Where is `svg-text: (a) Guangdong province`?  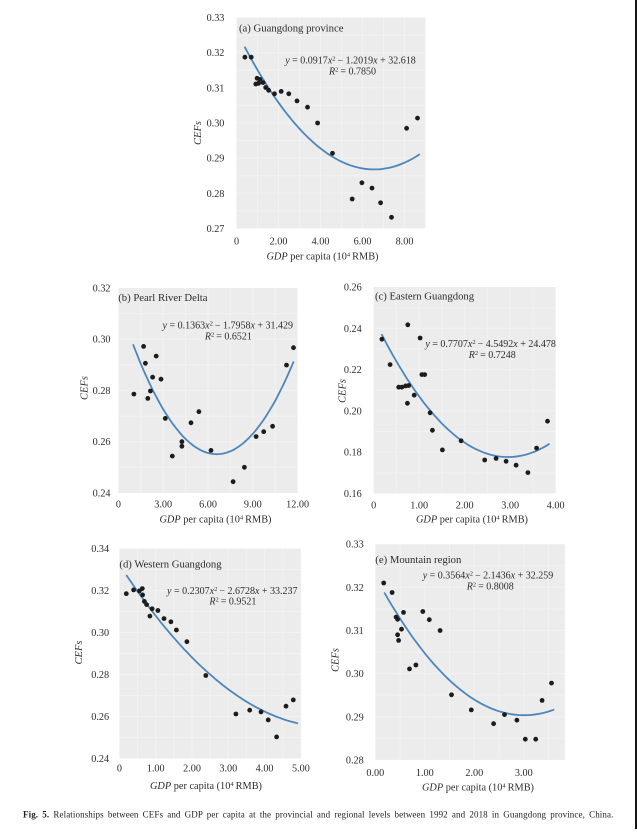
svg-text: (a) Guangdong province is located at coordinates (291, 29).